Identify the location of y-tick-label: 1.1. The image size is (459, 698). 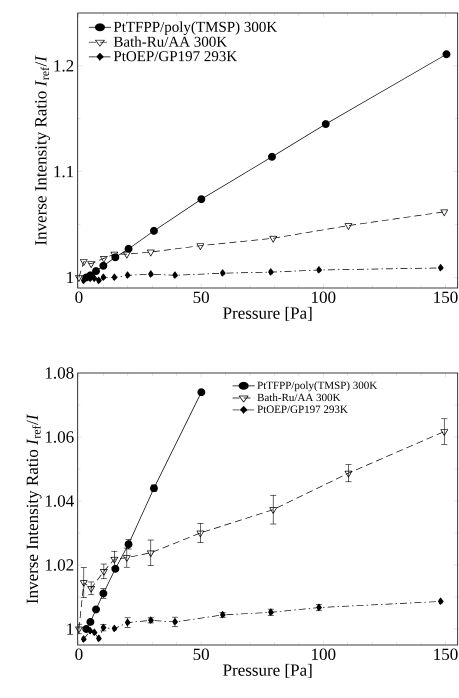
(64, 172).